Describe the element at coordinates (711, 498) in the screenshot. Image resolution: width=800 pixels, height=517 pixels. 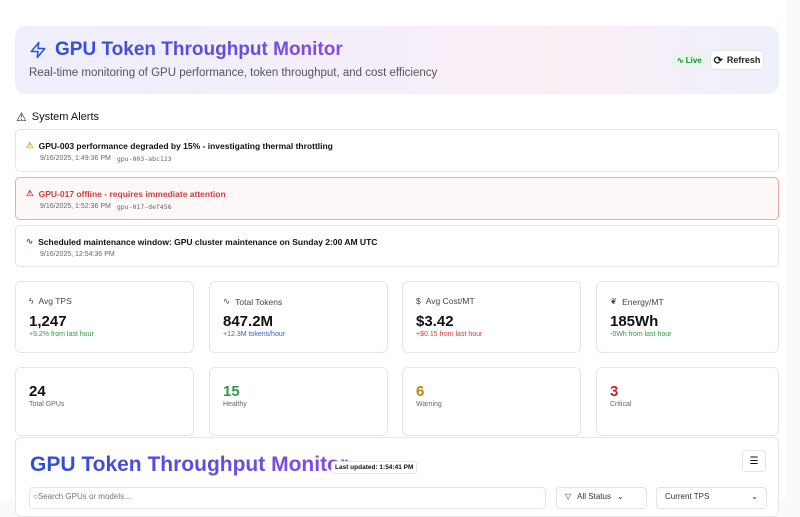
I see `sort-select: Current TPS ⌄` at that location.